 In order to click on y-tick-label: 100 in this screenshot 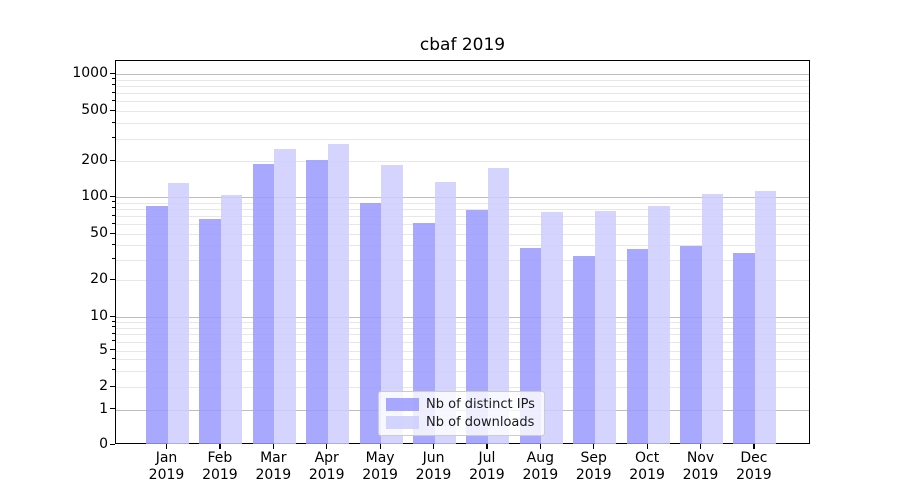, I will do `click(94, 196)`.